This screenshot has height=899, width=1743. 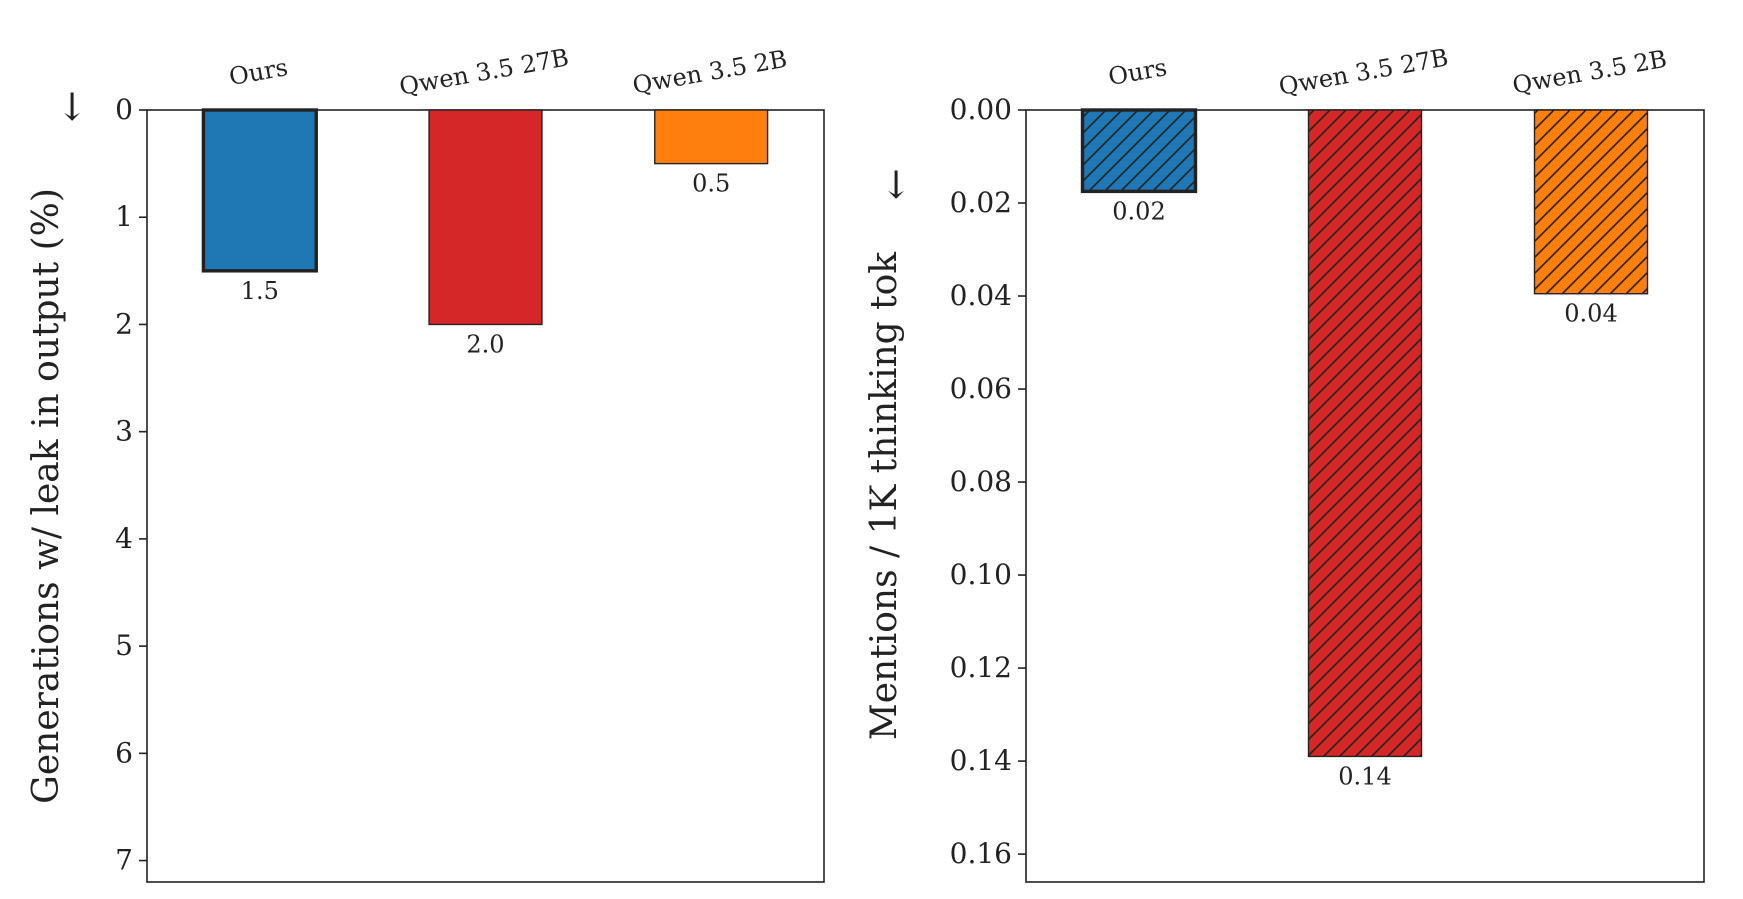 I want to click on data-label: 0.04, so click(x=1590, y=314).